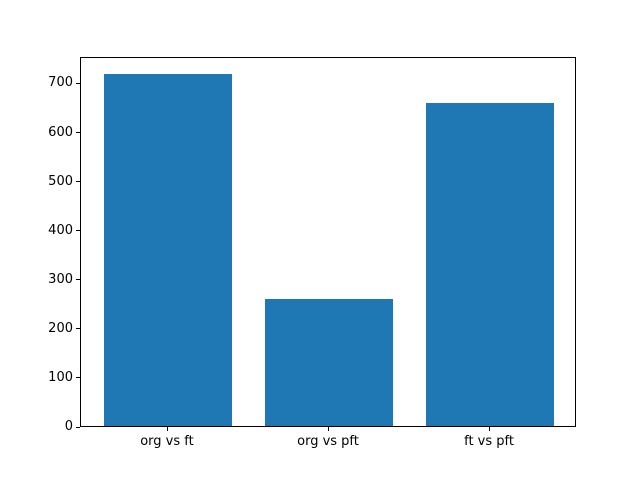 The image size is (640, 480). Describe the element at coordinates (489, 441) in the screenshot. I see `x-tick-label: ft vs pft` at that location.